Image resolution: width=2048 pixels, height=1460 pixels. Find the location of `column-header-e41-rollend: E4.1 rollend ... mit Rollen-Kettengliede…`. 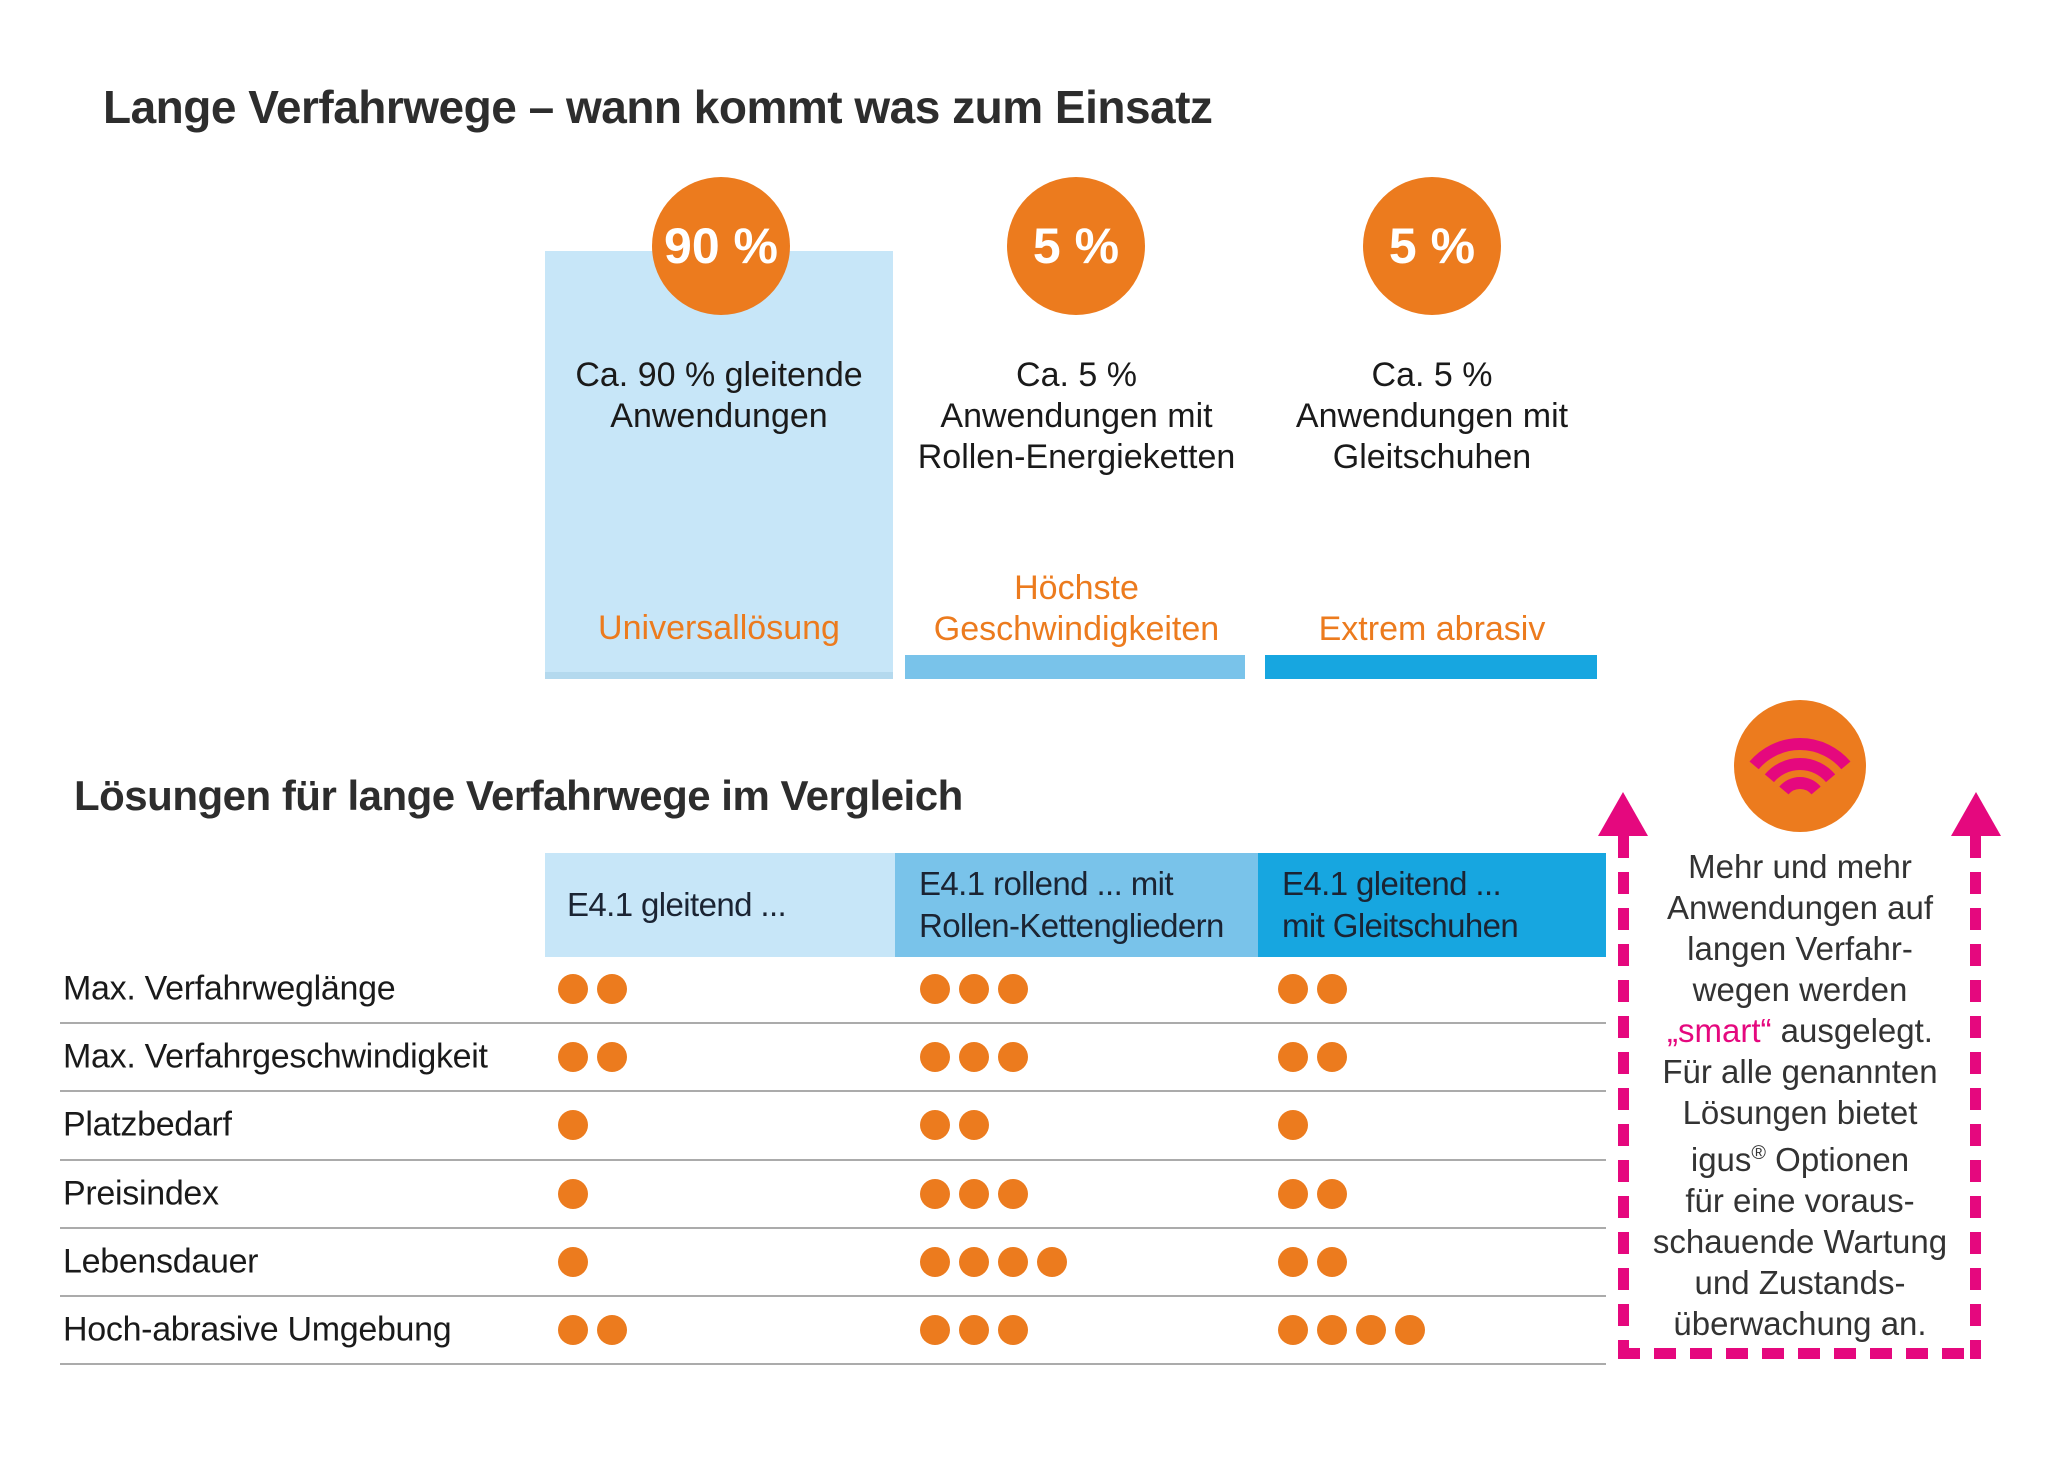

column-header-e41-rollend: E4.1 rollend ... mit Rollen-Kettengliede… is located at coordinates (1076, 905).